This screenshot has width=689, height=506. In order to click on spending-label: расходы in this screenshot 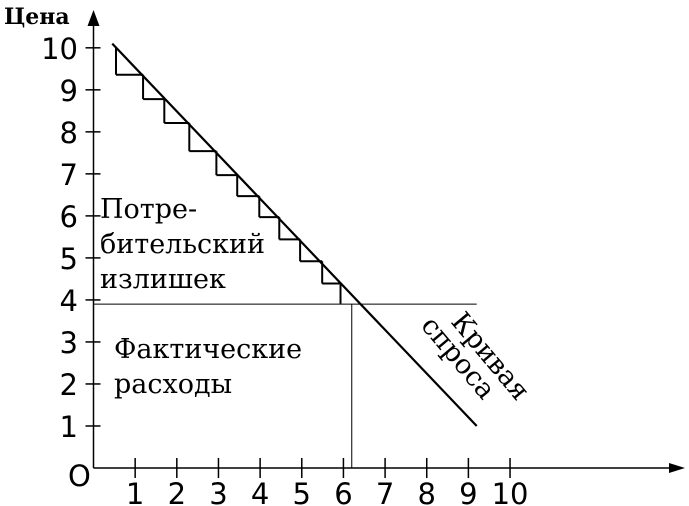, I will do `click(173, 384)`.